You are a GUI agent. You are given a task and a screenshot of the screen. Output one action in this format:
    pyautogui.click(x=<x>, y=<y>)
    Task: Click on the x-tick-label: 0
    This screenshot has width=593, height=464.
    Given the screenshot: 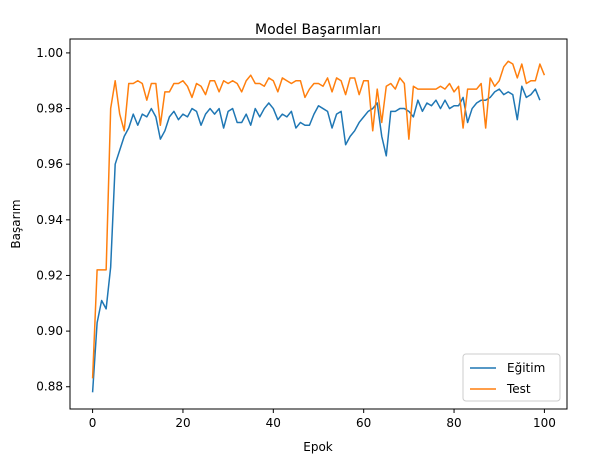 What is the action you would take?
    pyautogui.click(x=93, y=423)
    